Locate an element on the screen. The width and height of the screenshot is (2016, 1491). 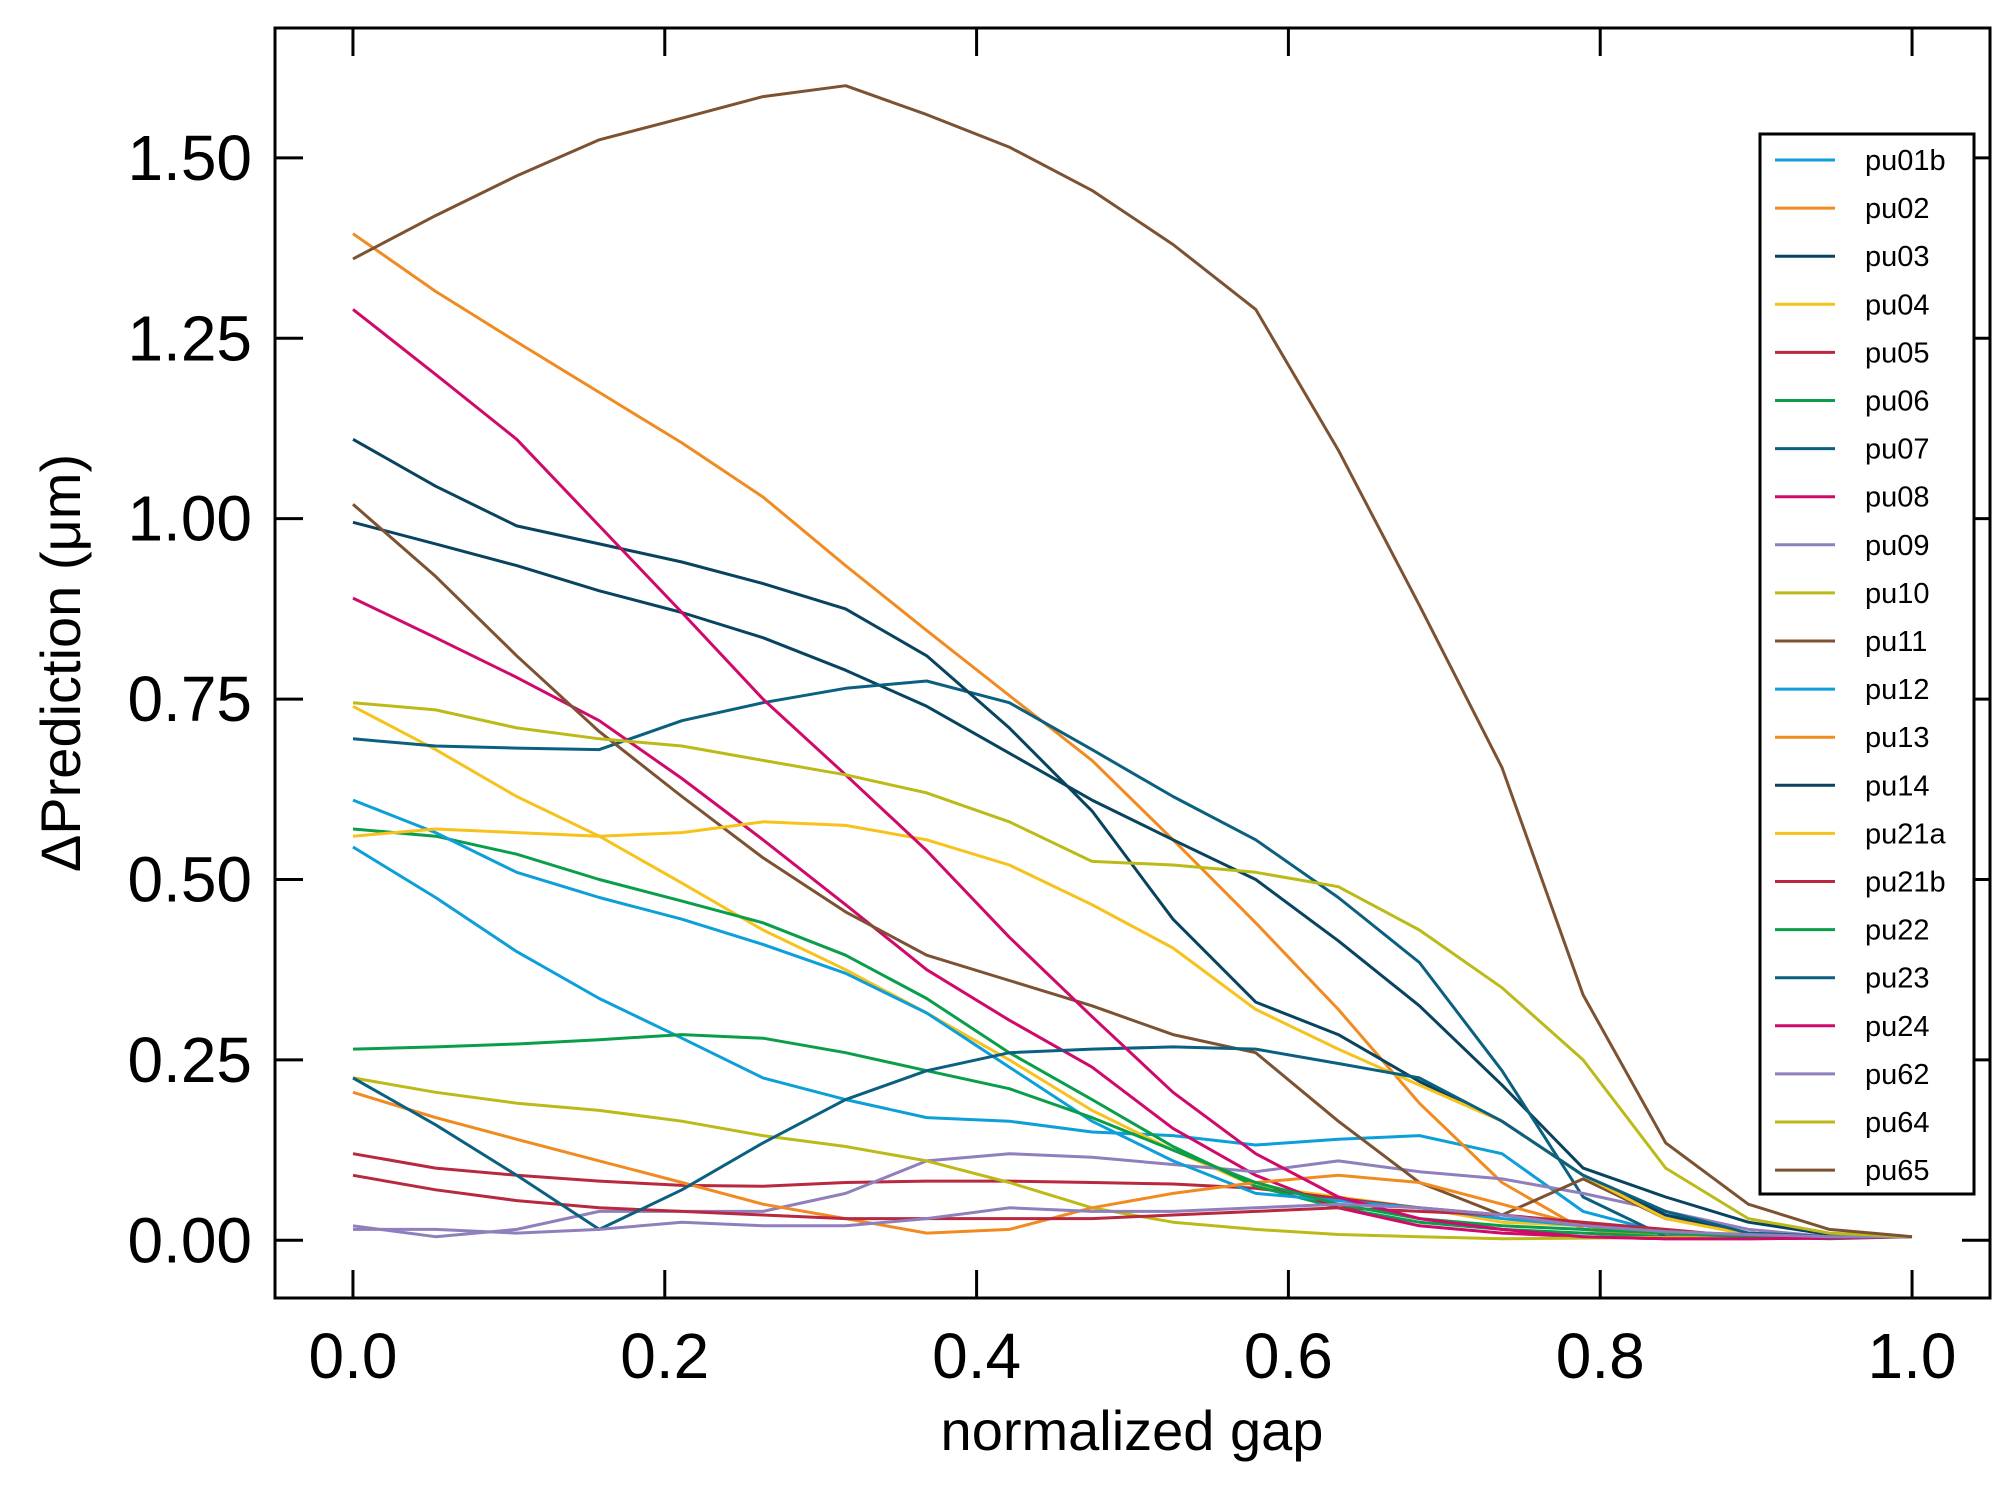
y-tick-label: 1.25 is located at coordinates (189, 338).